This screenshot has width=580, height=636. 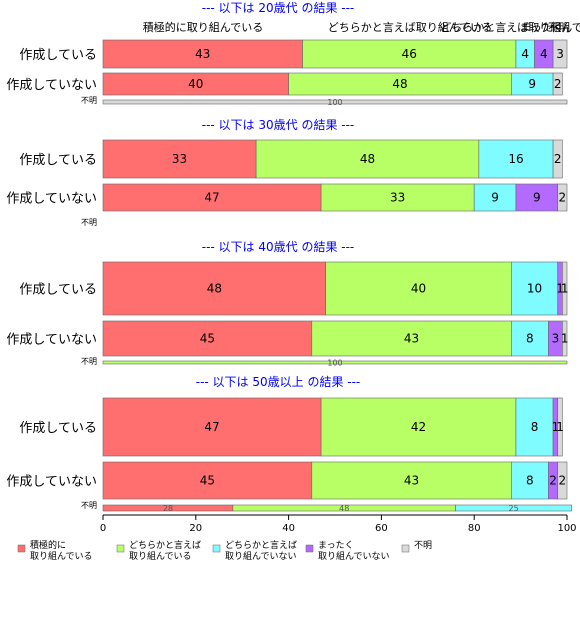 I want to click on x-tick-label: 60, so click(x=381, y=528).